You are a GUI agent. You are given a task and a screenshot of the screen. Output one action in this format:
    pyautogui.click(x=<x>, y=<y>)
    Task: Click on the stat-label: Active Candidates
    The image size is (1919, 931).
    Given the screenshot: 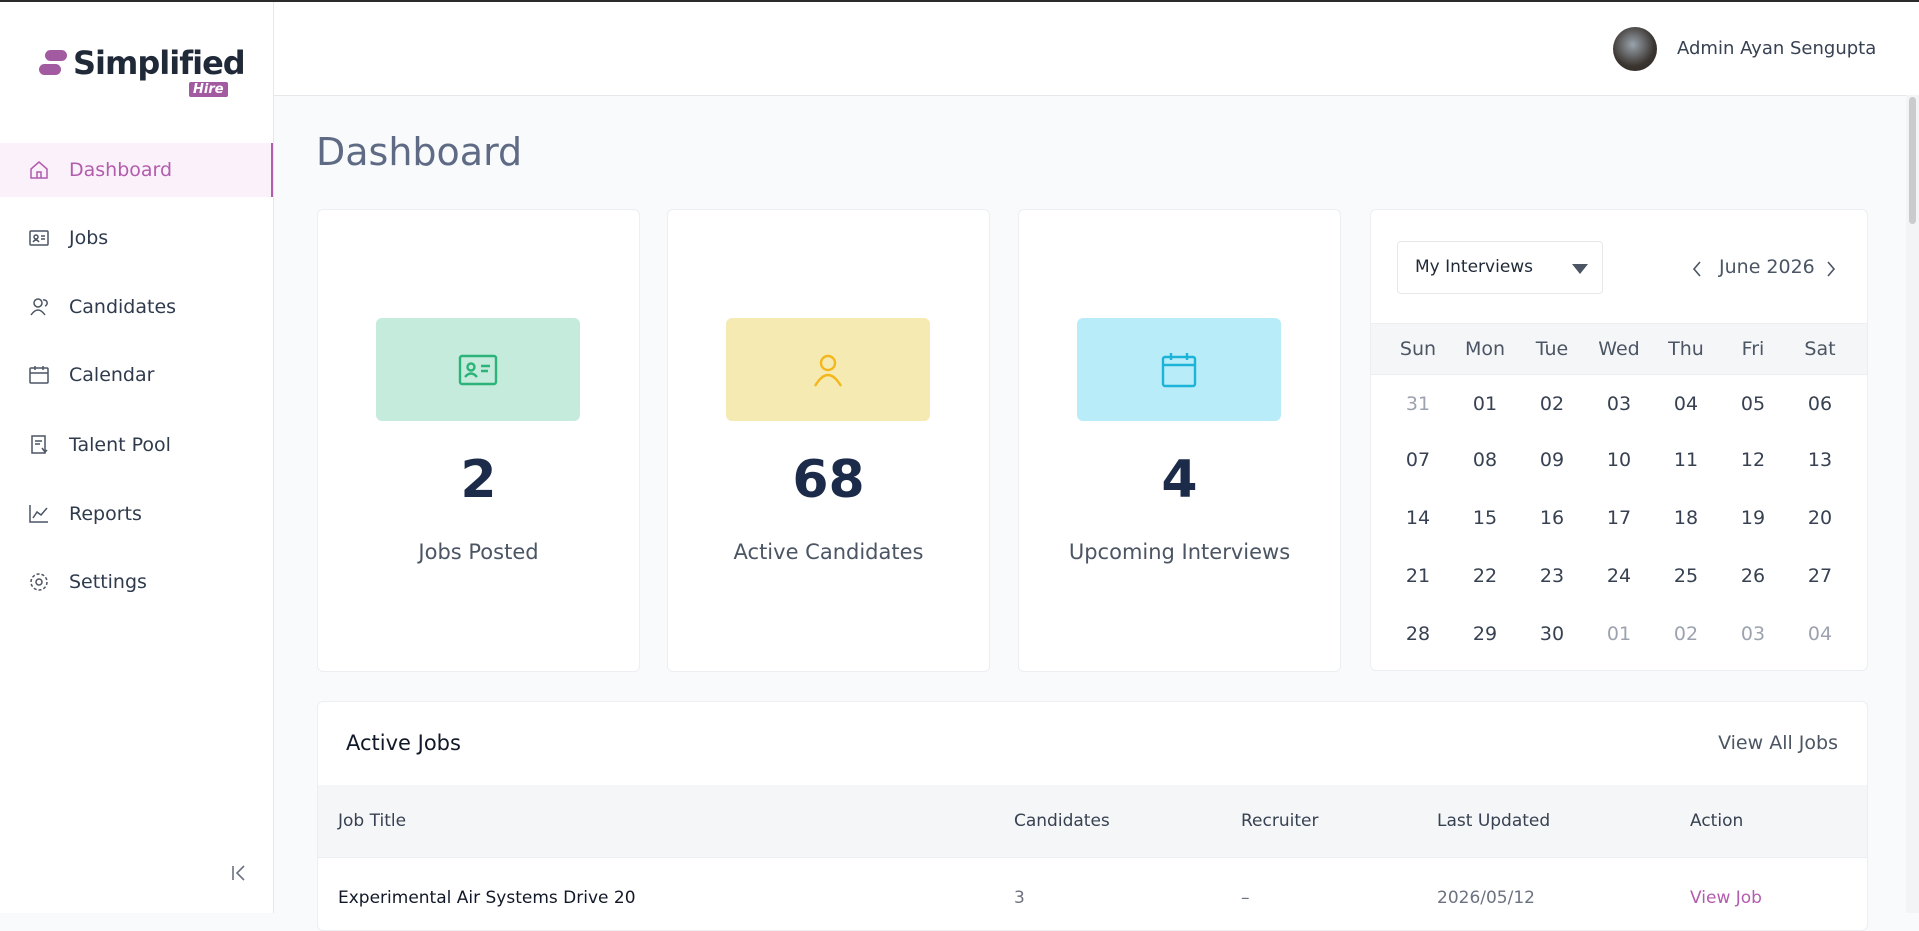 What is the action you would take?
    pyautogui.click(x=828, y=552)
    